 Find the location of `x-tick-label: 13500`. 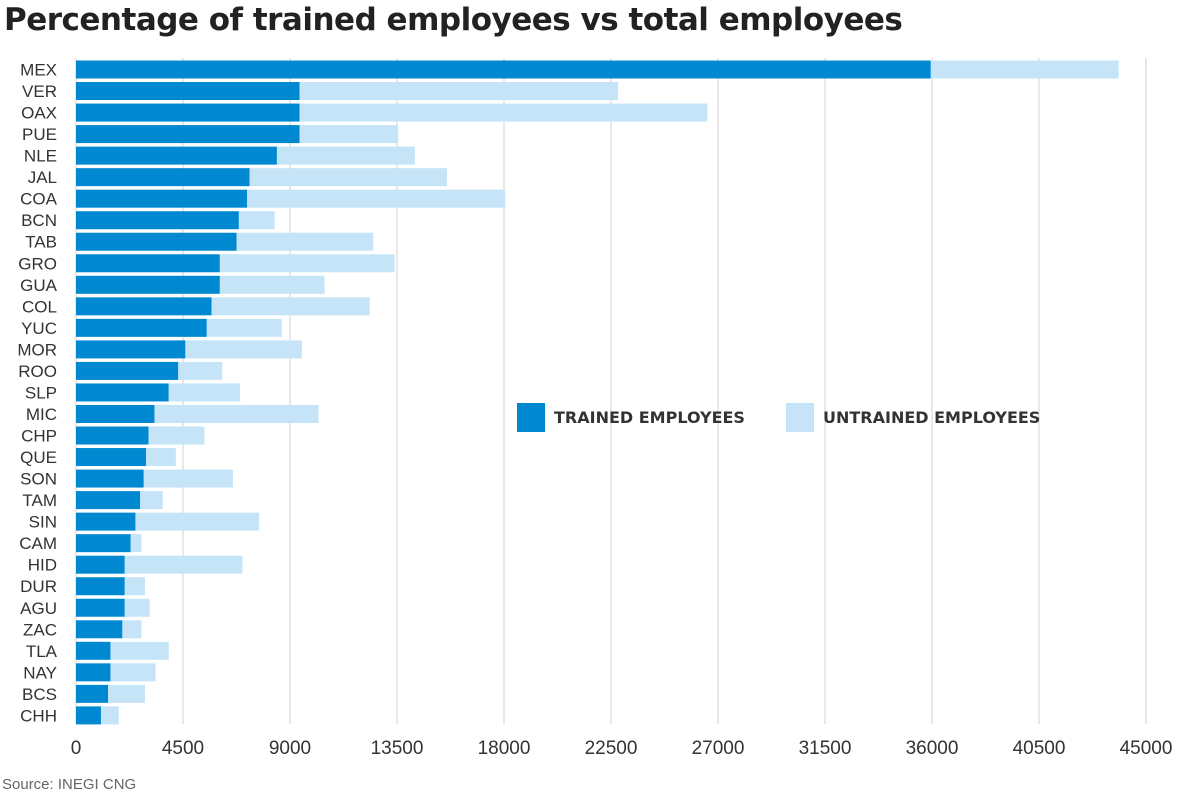

x-tick-label: 13500 is located at coordinates (397, 748).